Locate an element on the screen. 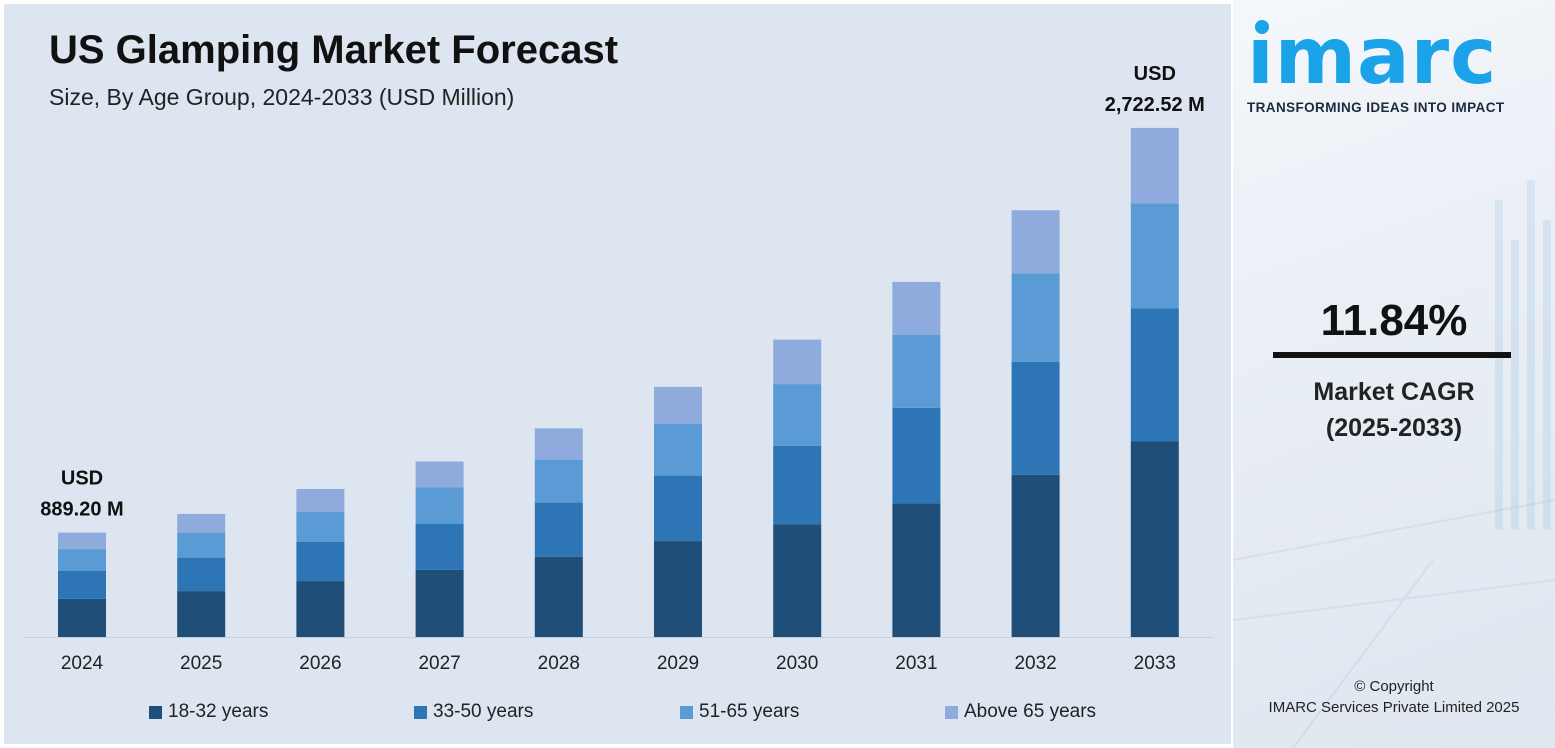  x-tick-label: 2032 is located at coordinates (1035, 663).